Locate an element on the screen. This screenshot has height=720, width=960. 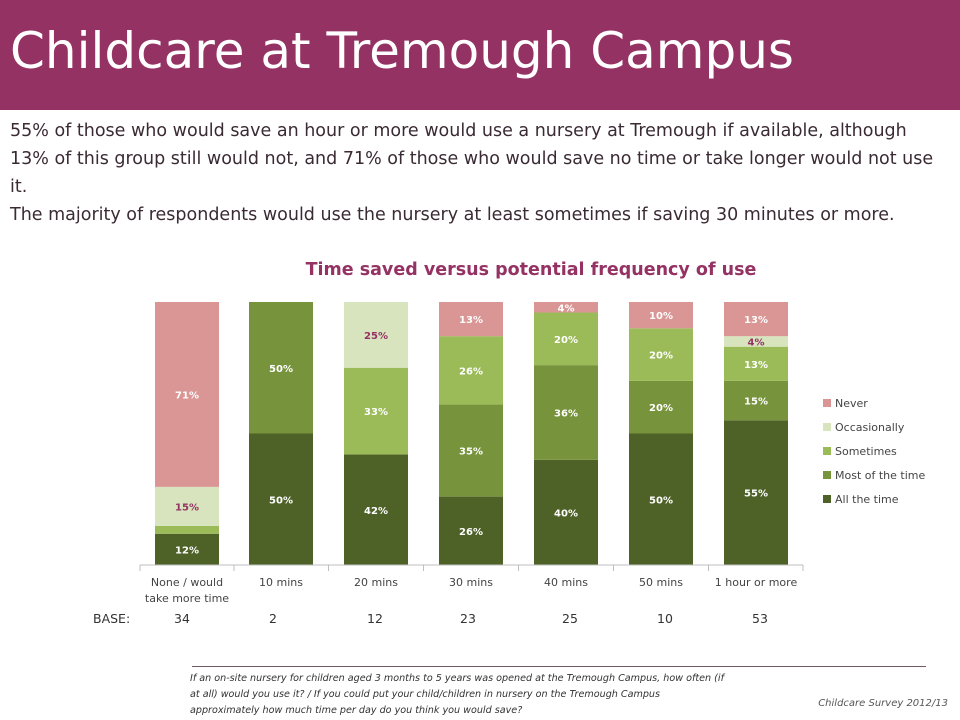
x-tick-label: 10 mins is located at coordinates (281, 582).